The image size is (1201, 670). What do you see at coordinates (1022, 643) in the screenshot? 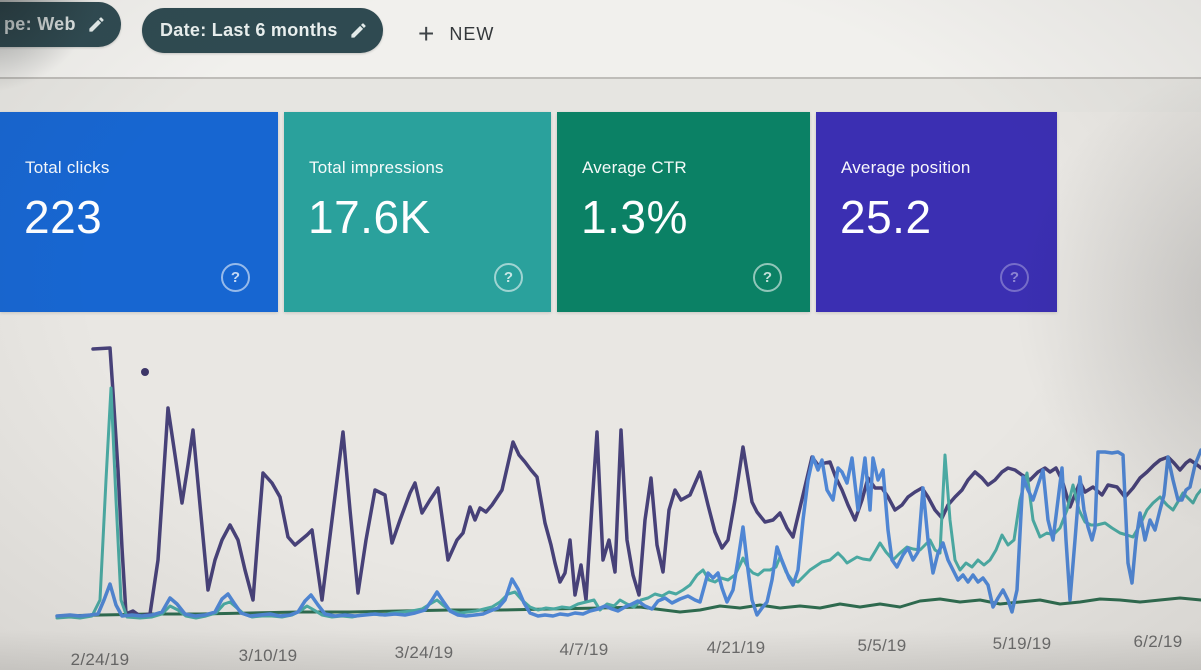
I see `x-tick-label: 5/19/19` at bounding box center [1022, 643].